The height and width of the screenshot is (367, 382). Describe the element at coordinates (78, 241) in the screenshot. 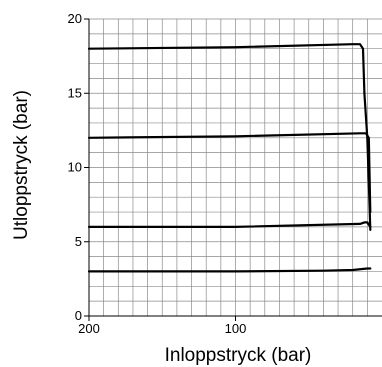

I see `y-tick-label: 5` at that location.